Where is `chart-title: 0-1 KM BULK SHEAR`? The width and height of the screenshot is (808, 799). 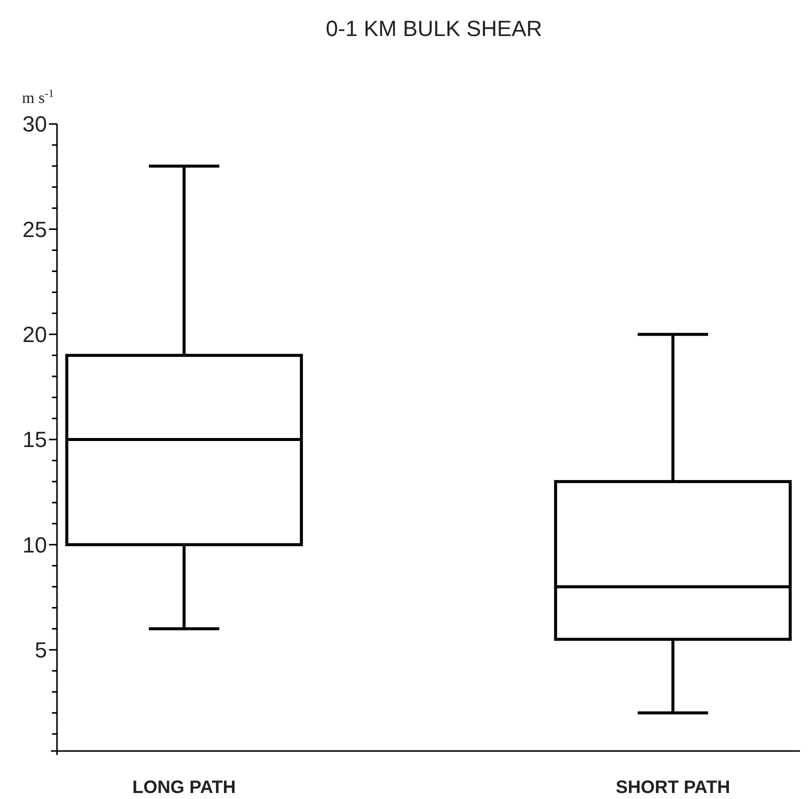 chart-title: 0-1 KM BULK SHEAR is located at coordinates (434, 28).